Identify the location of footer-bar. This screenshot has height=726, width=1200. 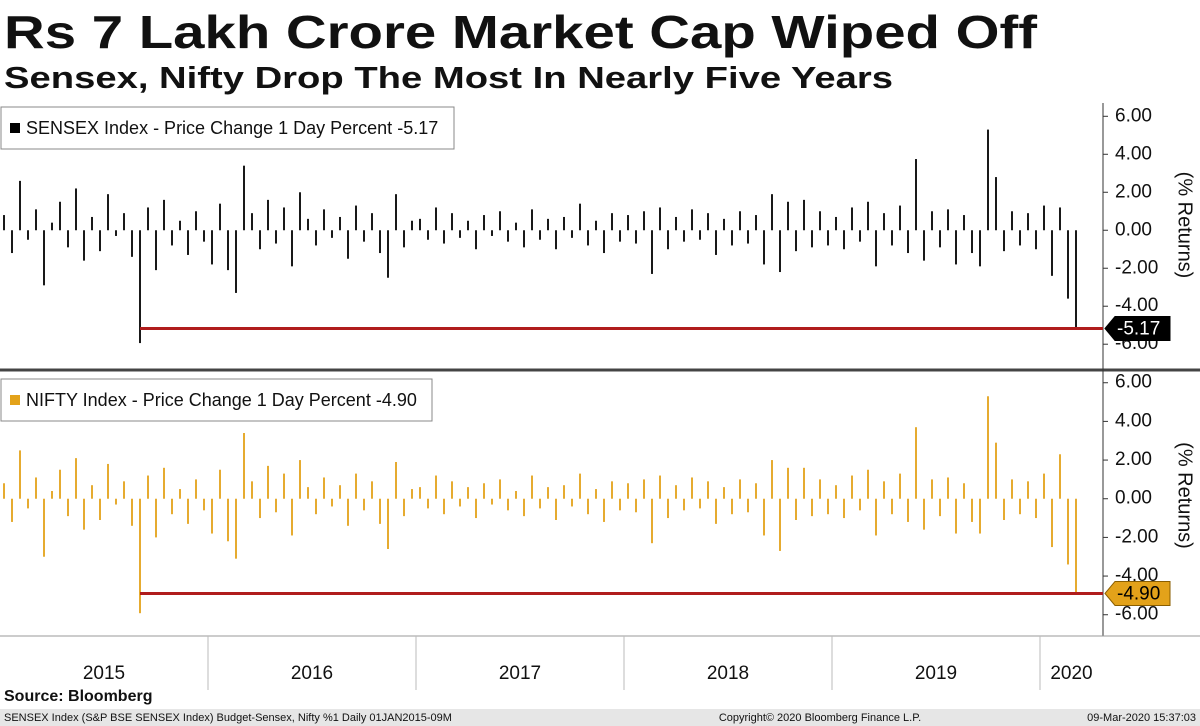
(600, 717).